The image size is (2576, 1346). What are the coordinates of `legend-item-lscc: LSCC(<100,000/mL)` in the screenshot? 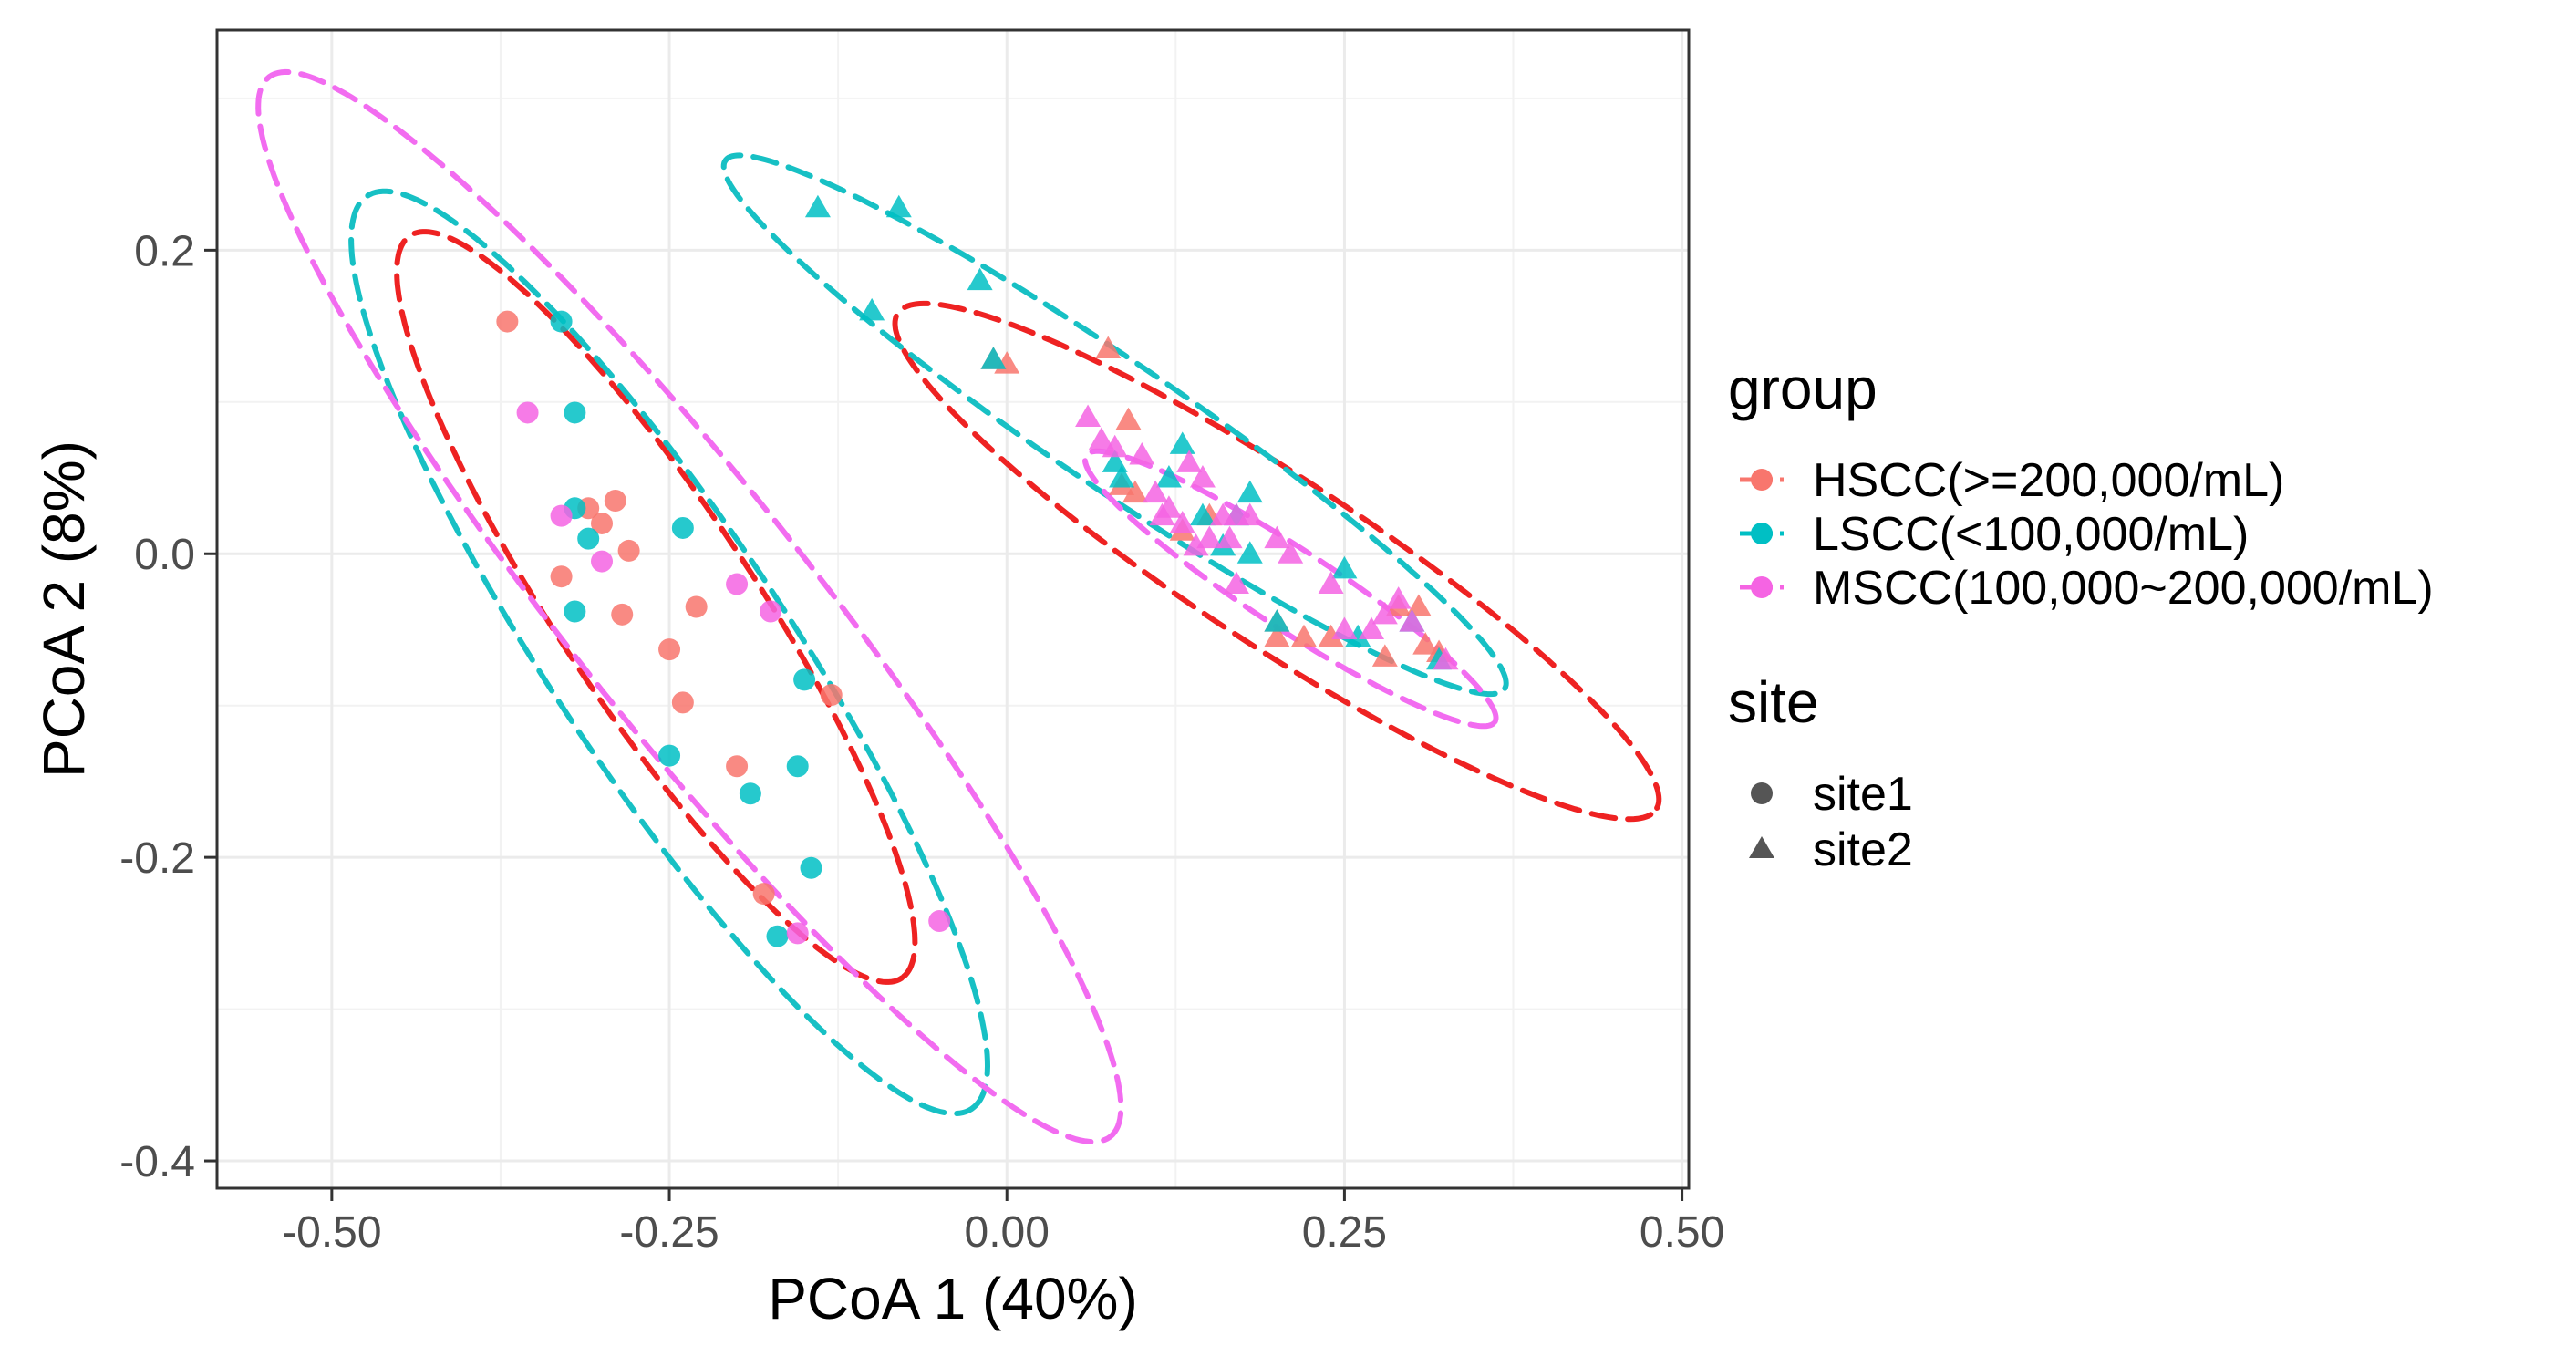 It's located at (1994, 535).